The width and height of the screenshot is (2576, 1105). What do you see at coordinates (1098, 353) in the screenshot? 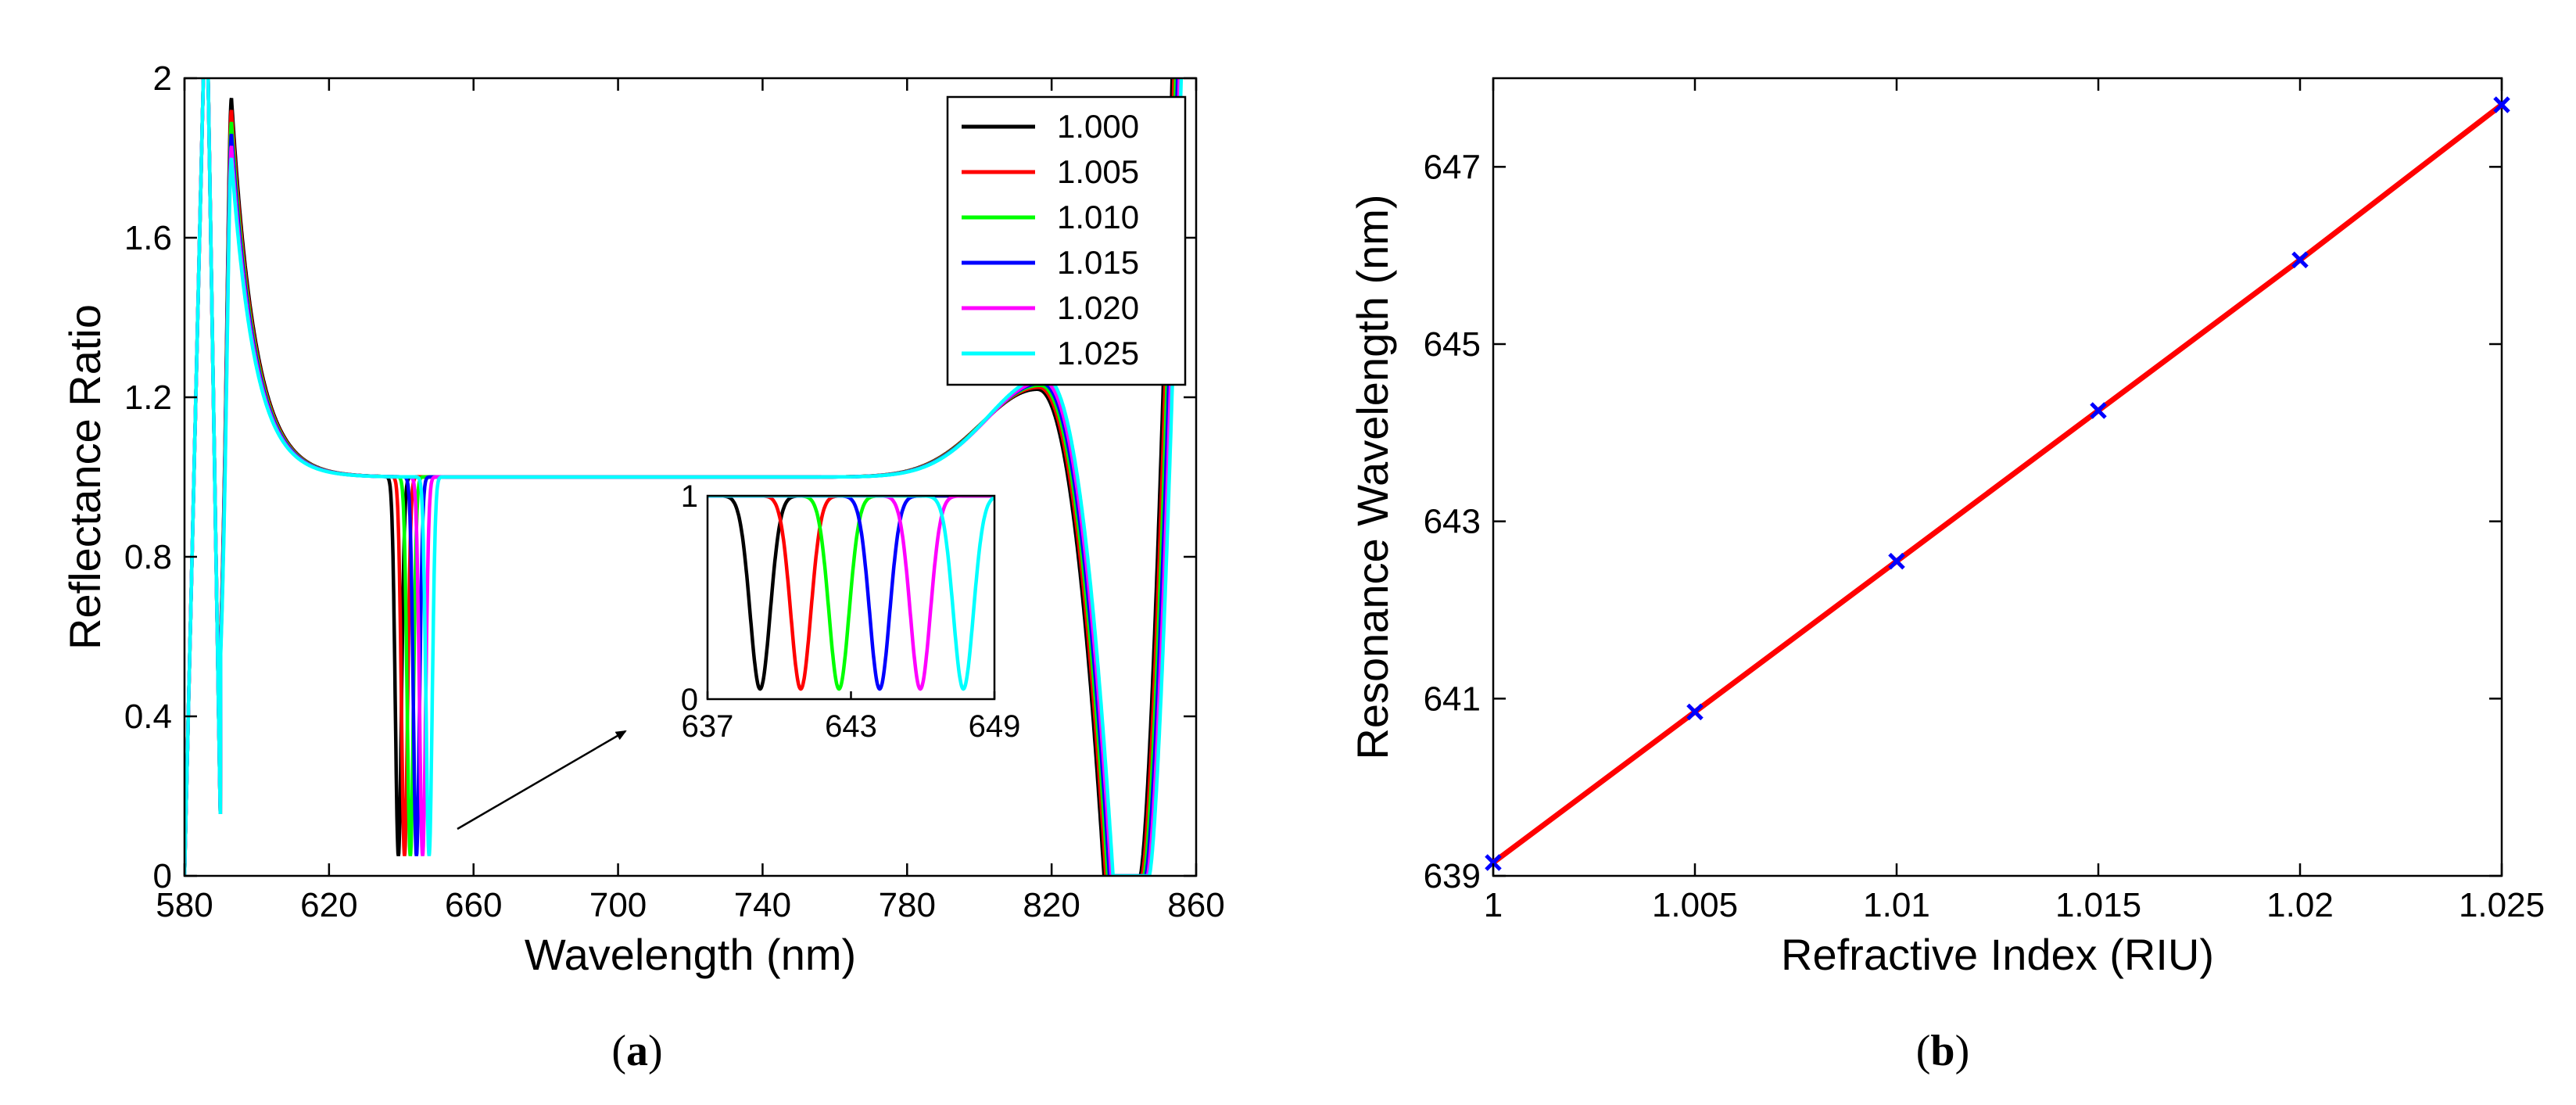
I see `legend-label-1.025: 1.025` at bounding box center [1098, 353].